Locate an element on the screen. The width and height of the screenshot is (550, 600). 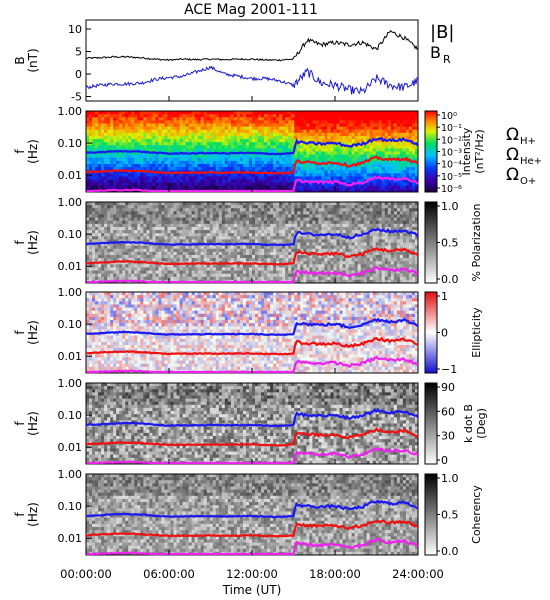
colorbar-label: Ellipticity is located at coordinates (476, 332).